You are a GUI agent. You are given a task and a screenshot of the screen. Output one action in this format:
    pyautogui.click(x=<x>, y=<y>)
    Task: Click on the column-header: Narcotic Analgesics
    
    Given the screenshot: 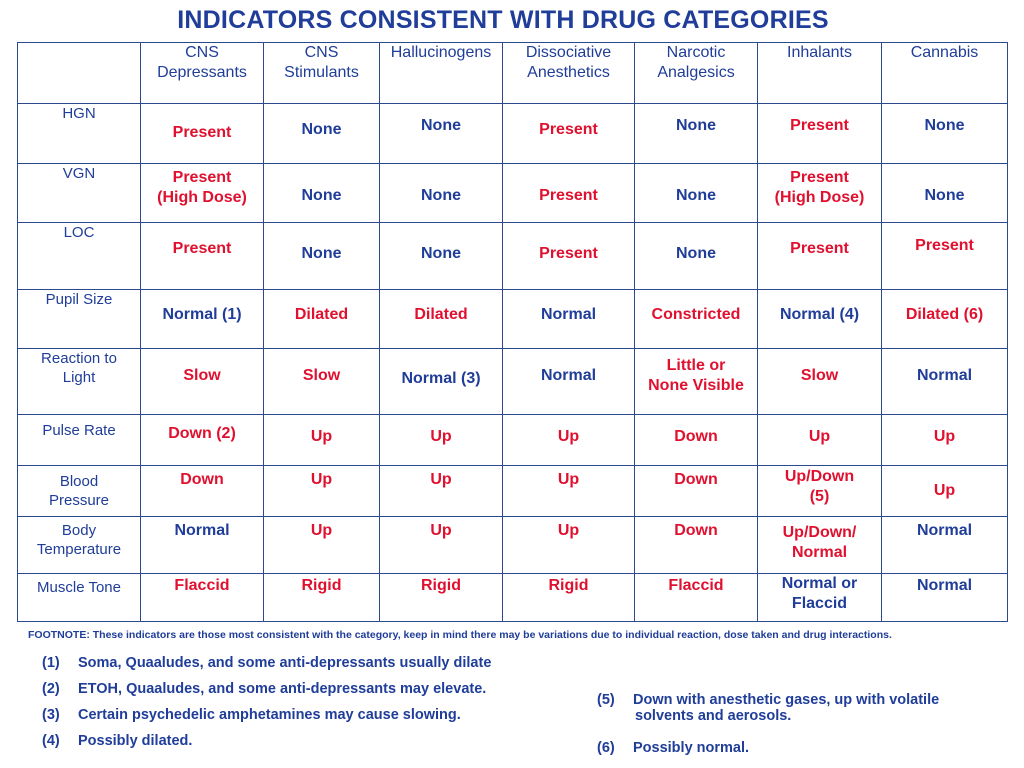 What is the action you would take?
    pyautogui.click(x=696, y=73)
    